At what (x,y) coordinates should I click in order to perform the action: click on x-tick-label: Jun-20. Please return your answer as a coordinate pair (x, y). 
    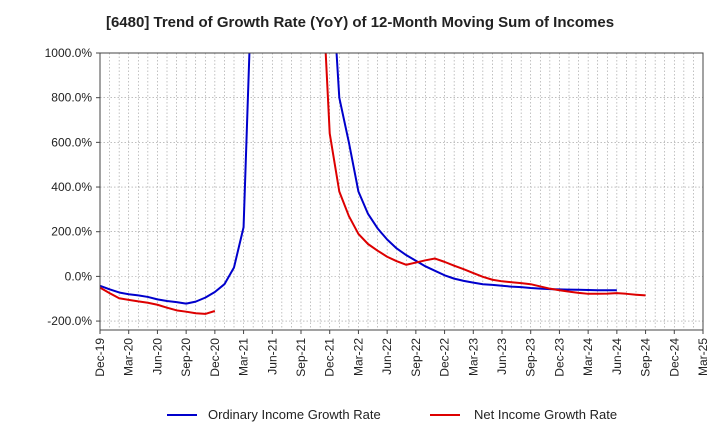
    Looking at the image, I should click on (157, 356).